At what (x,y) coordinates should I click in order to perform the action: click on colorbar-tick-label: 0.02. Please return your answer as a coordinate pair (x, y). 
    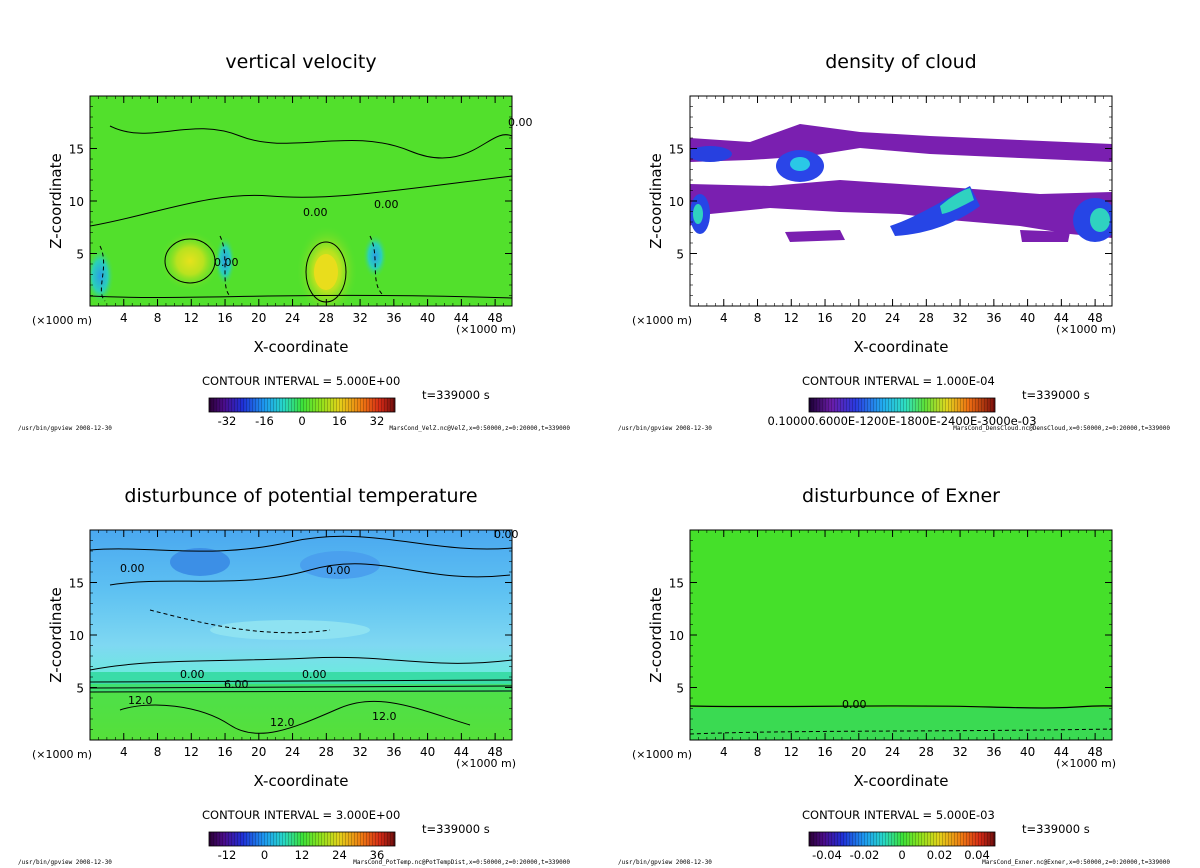
    Looking at the image, I should click on (940, 855).